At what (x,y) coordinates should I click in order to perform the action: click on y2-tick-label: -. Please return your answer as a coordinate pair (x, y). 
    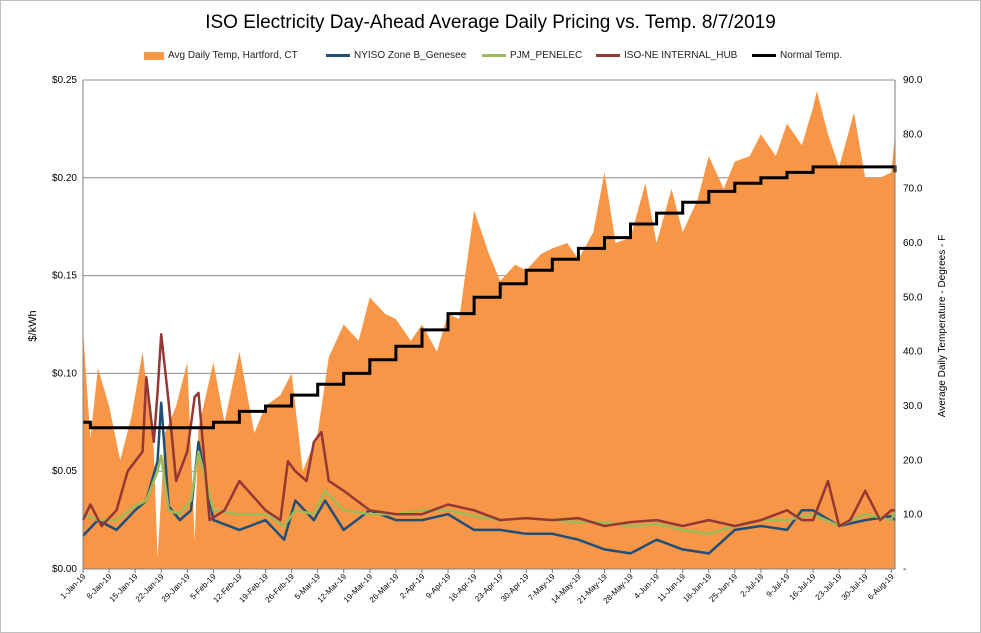
    Looking at the image, I should click on (904, 569).